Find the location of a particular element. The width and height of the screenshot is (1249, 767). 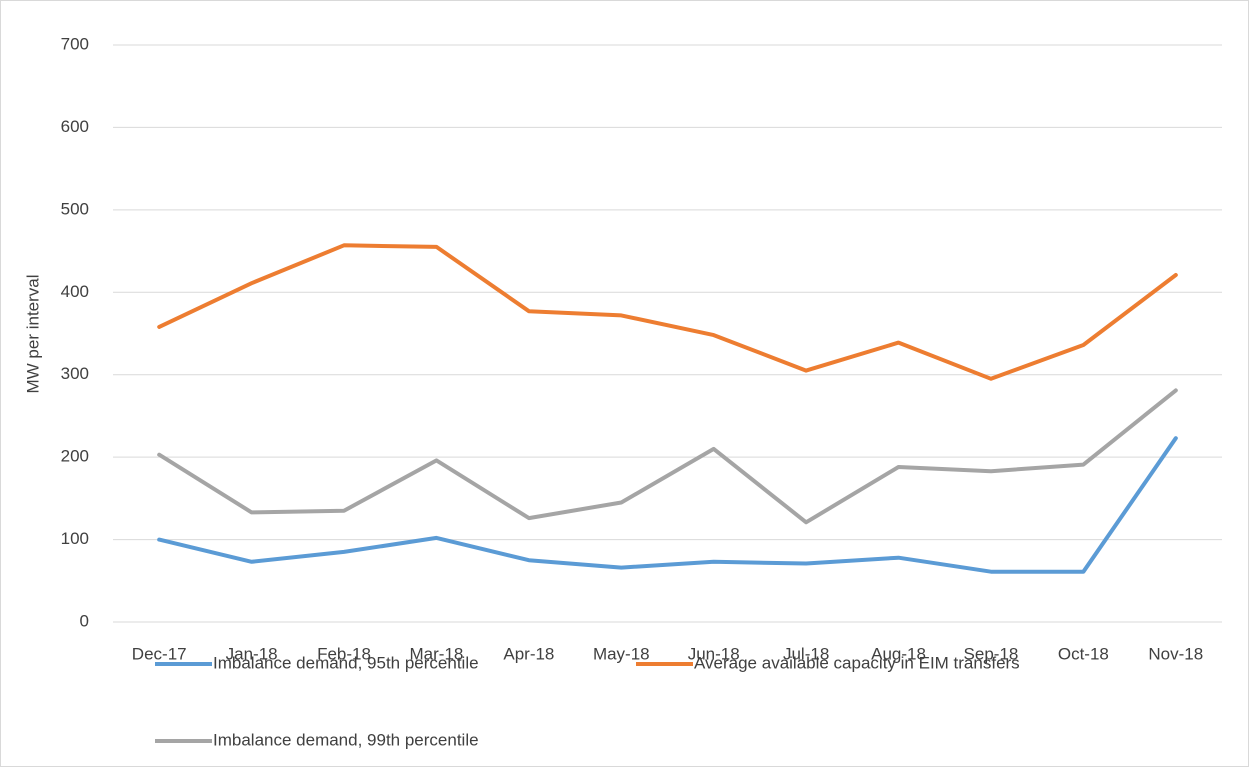

legend-label: Imbalance demand, 95th percentile is located at coordinates (346, 662).